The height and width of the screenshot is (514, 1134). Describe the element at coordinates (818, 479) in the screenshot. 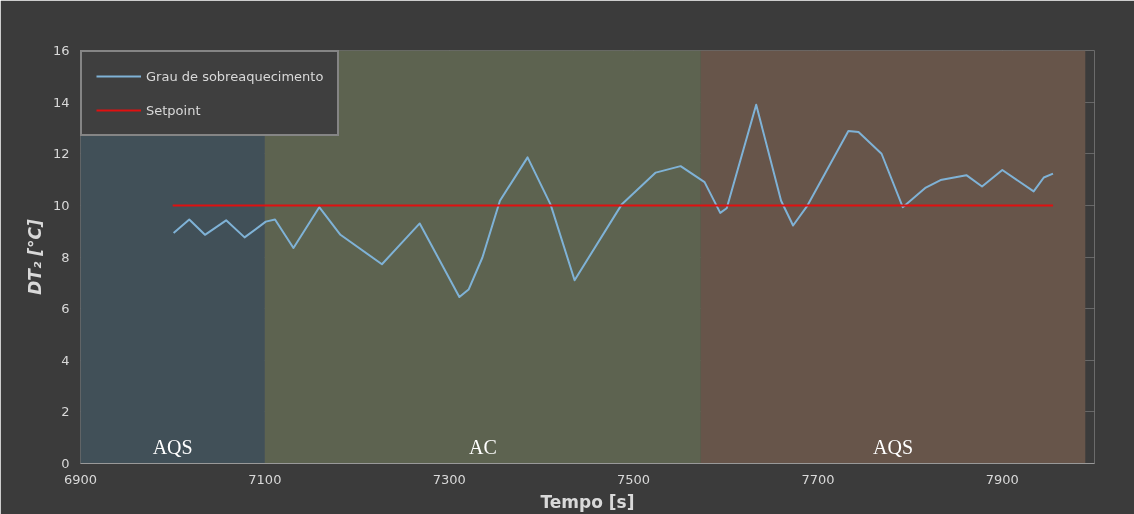

I see `x-tick-label: 7700` at that location.